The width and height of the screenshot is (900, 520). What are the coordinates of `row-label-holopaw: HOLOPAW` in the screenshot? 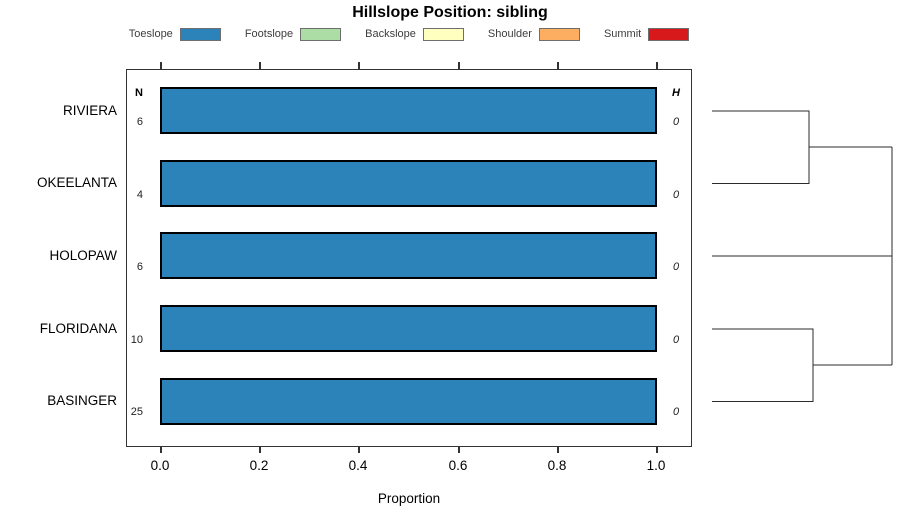 It's located at (83, 255).